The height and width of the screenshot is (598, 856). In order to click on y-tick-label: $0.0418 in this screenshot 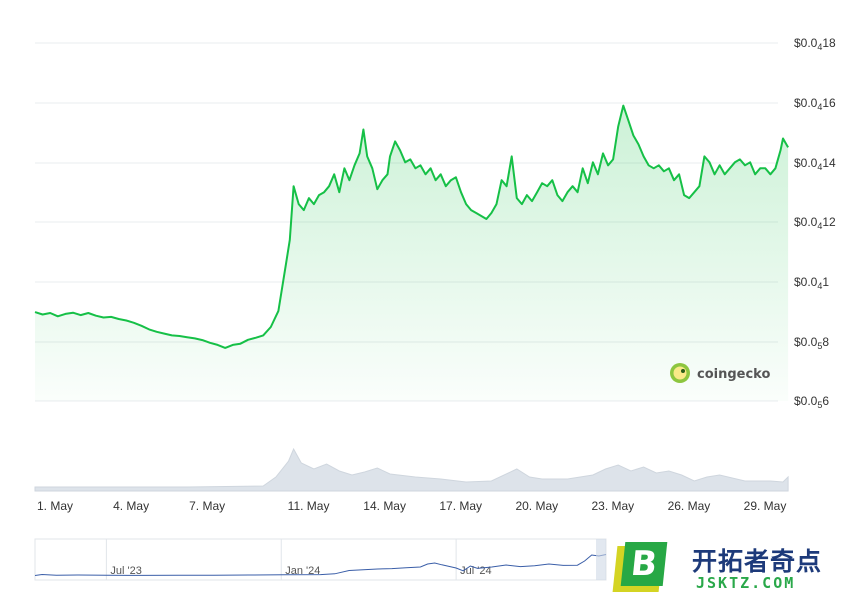, I will do `click(815, 44)`.